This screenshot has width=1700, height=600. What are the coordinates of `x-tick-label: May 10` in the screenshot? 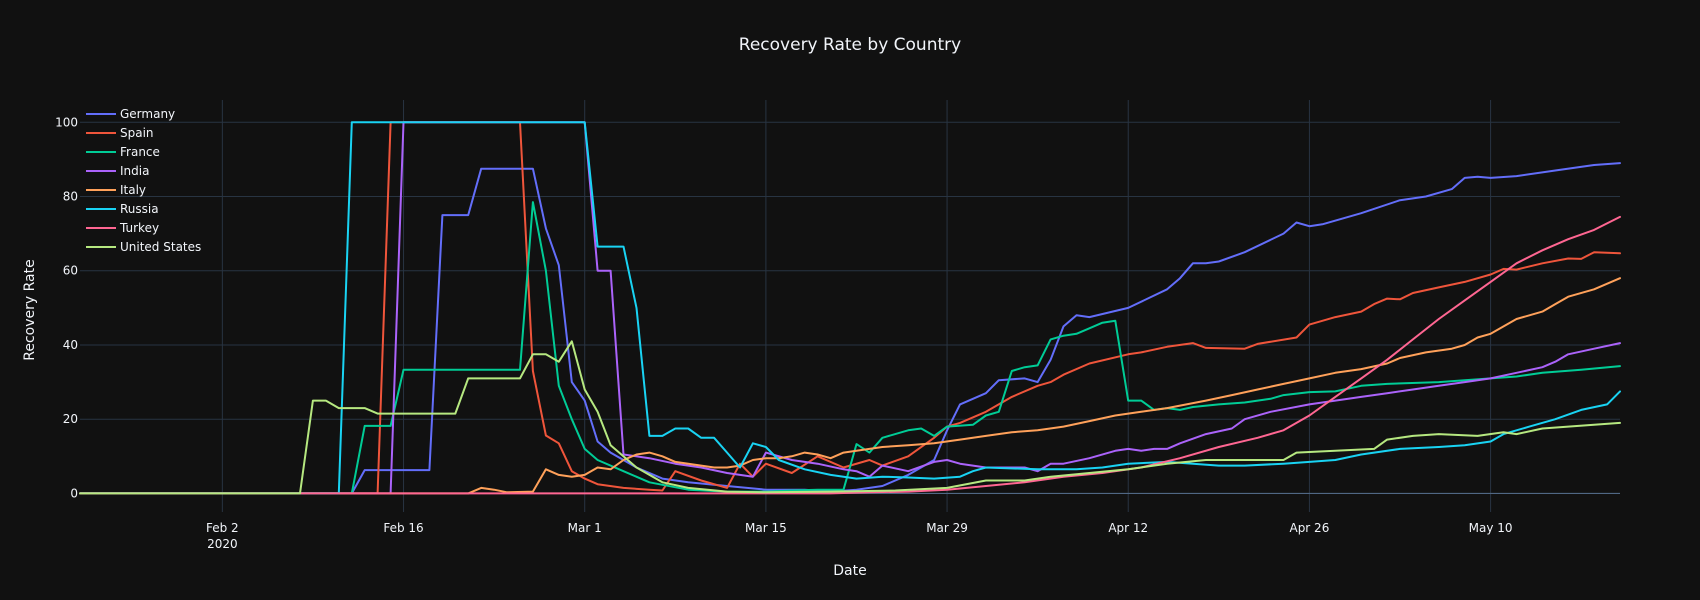 It's located at (1491, 528).